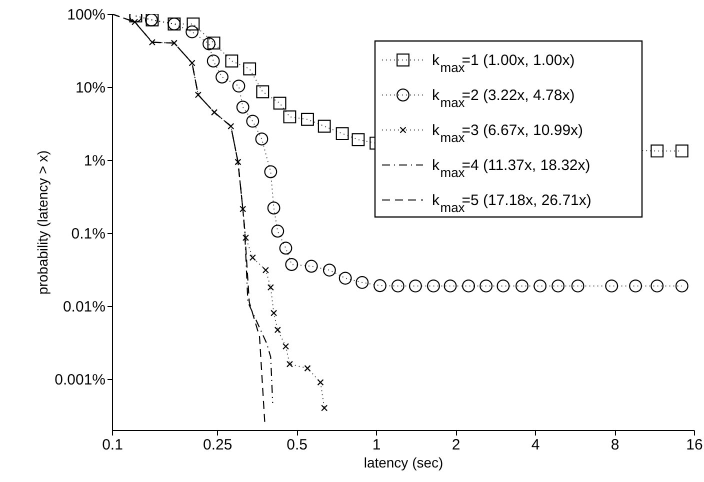  I want to click on x-tick-label: 2, so click(456, 445).